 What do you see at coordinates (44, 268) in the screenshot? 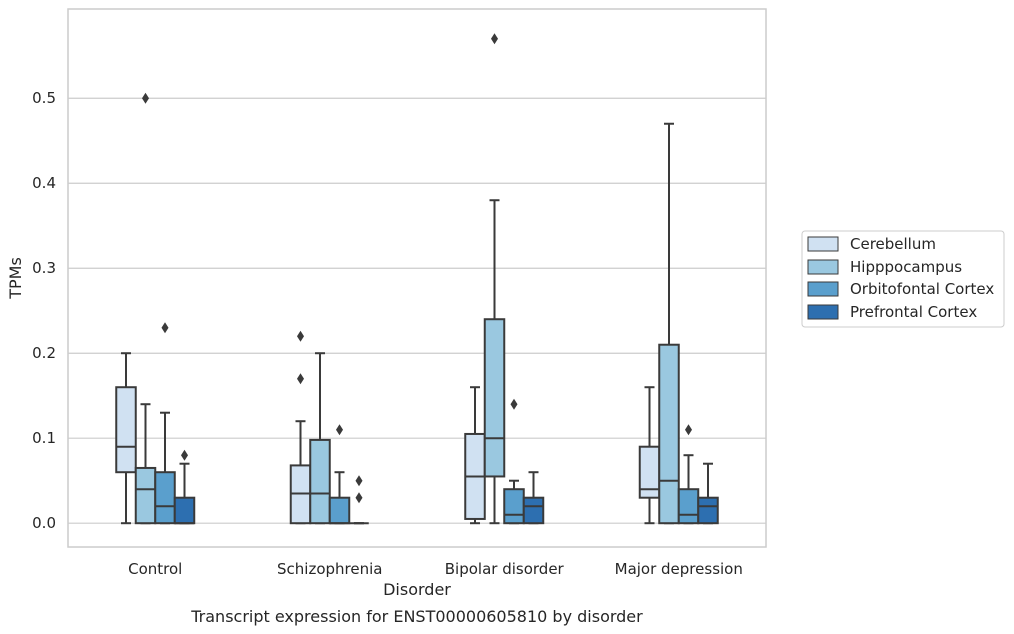
I see `y-tick-label: 0.3` at bounding box center [44, 268].